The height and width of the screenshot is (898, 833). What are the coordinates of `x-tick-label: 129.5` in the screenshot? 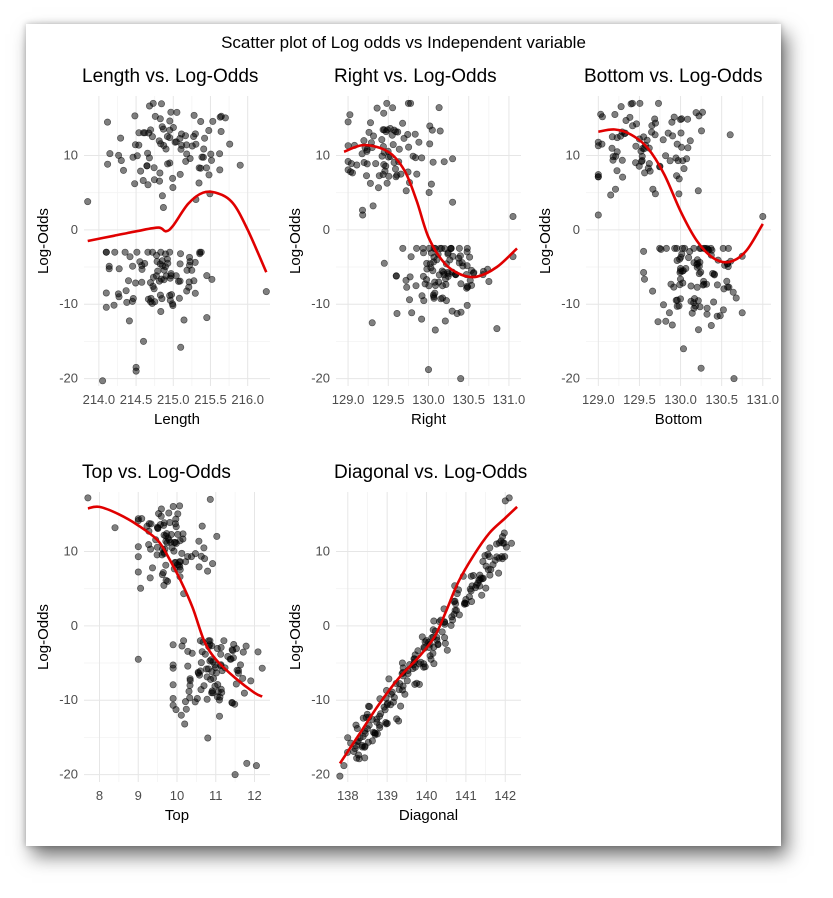 It's located at (388, 399).